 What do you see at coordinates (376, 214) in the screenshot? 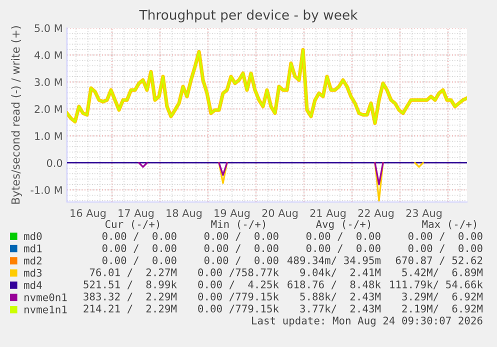
I see `x-tick-label: 22 Aug` at bounding box center [376, 214].